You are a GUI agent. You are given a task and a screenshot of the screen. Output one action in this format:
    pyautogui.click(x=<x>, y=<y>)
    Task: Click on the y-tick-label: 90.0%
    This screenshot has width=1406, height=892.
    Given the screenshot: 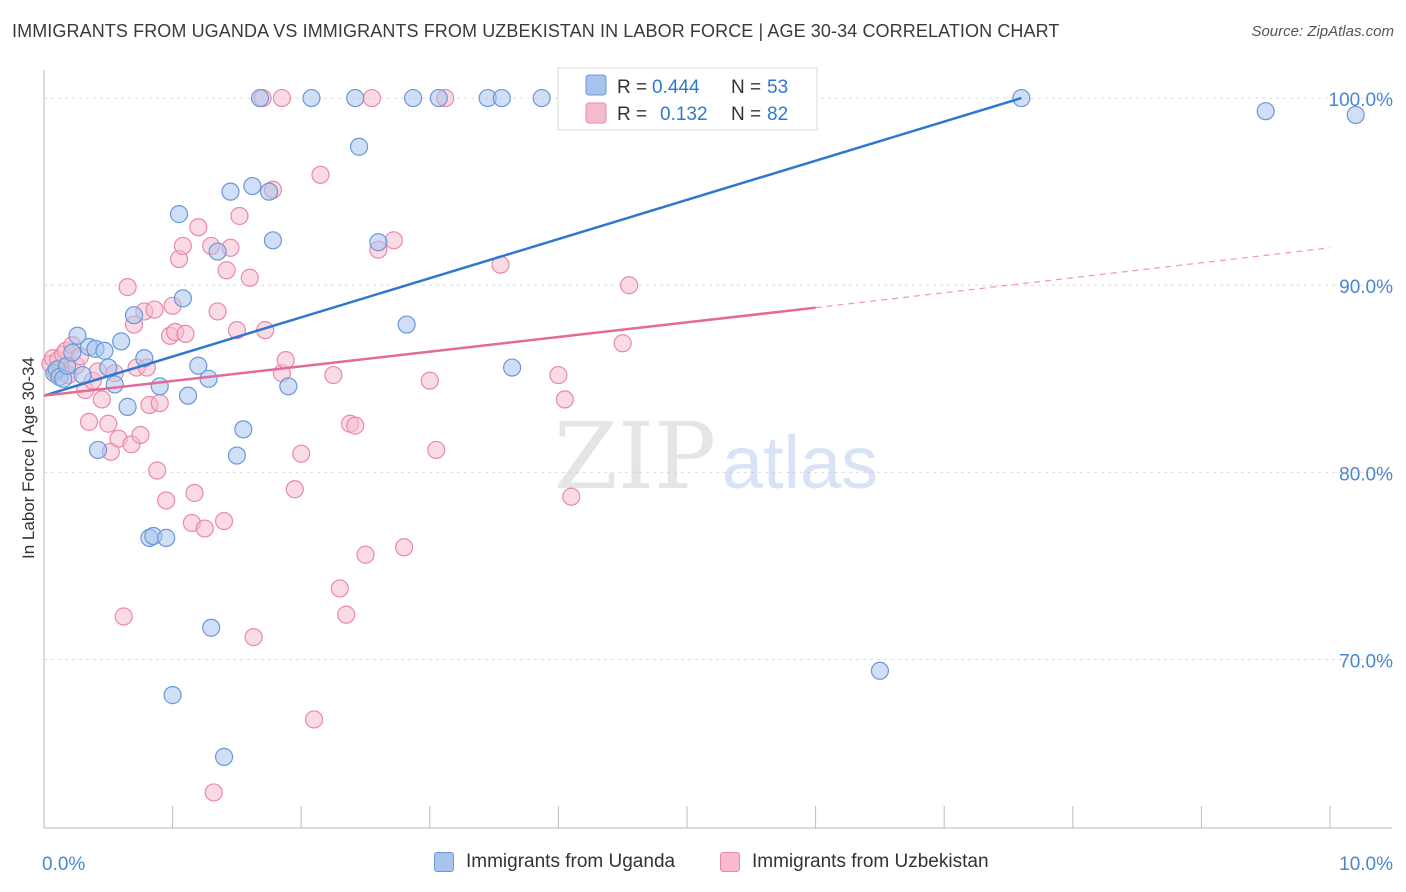 What is the action you would take?
    pyautogui.click(x=1366, y=287)
    